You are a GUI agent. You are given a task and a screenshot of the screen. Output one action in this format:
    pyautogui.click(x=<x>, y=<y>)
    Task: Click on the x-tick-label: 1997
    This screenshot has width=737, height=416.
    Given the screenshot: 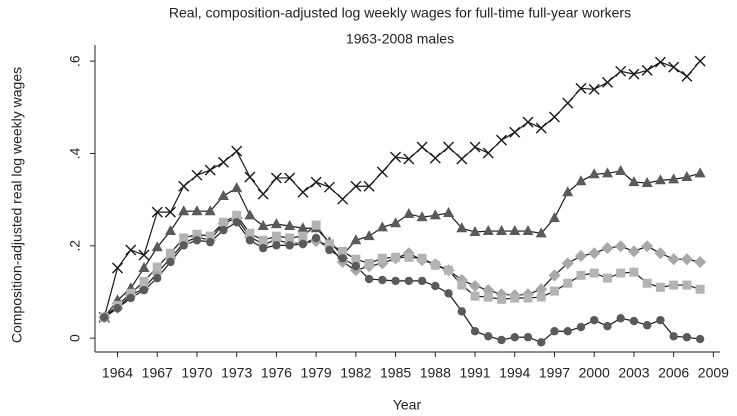 What is the action you would take?
    pyautogui.click(x=554, y=373)
    